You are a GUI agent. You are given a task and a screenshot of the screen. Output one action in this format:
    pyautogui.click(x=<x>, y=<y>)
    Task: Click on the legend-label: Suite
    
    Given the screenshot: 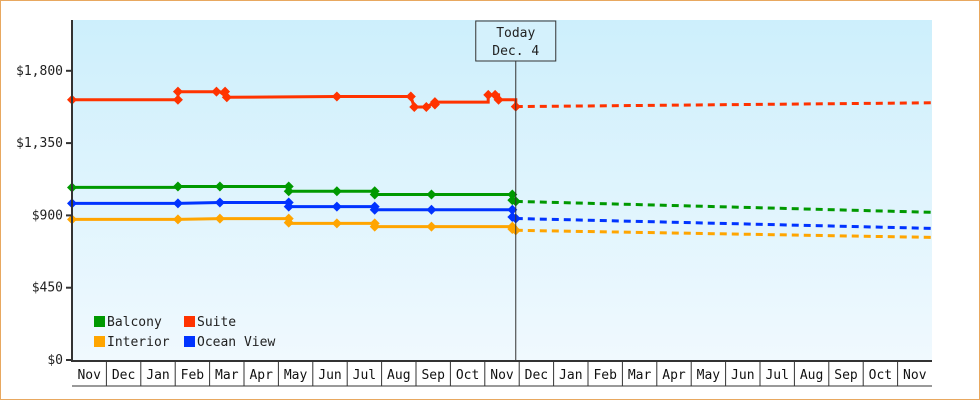 What is the action you would take?
    pyautogui.click(x=216, y=322)
    